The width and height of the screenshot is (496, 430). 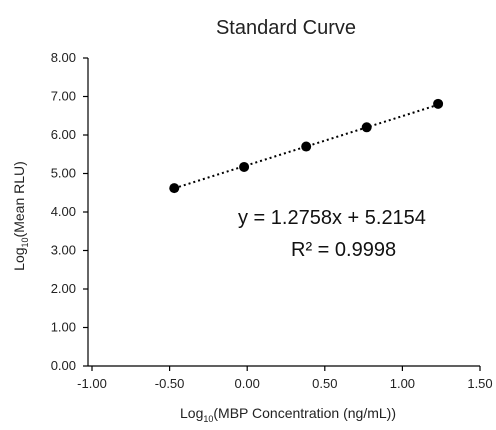 I want to click on x-axis-title: Log10(MBP Concentration (ng/mL)), so click(x=288, y=414).